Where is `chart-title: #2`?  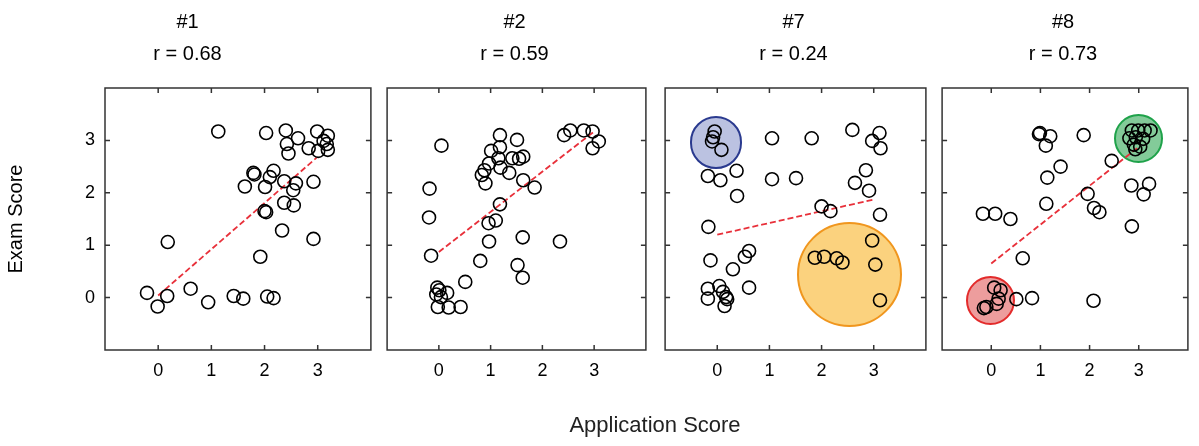
chart-title: #2 is located at coordinates (514, 20).